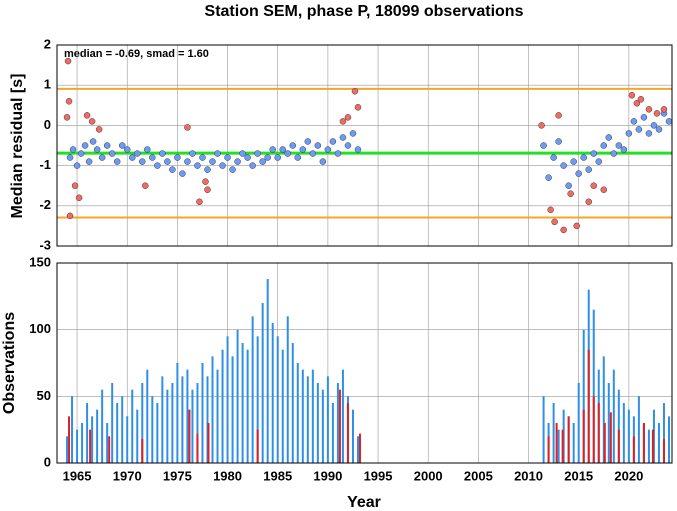  Describe the element at coordinates (44, 395) in the screenshot. I see `y-tick-label: 50` at that location.